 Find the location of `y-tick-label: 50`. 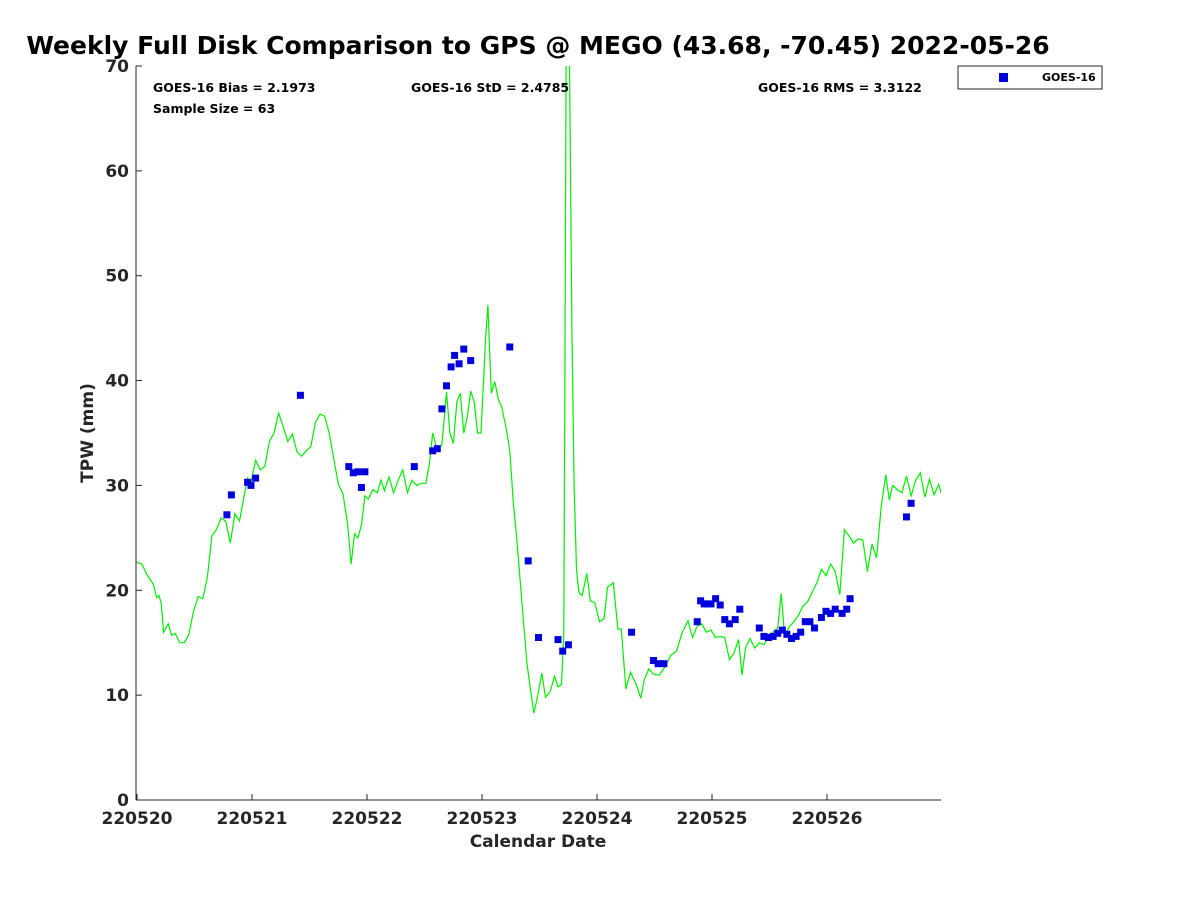

y-tick-label: 50 is located at coordinates (117, 277).